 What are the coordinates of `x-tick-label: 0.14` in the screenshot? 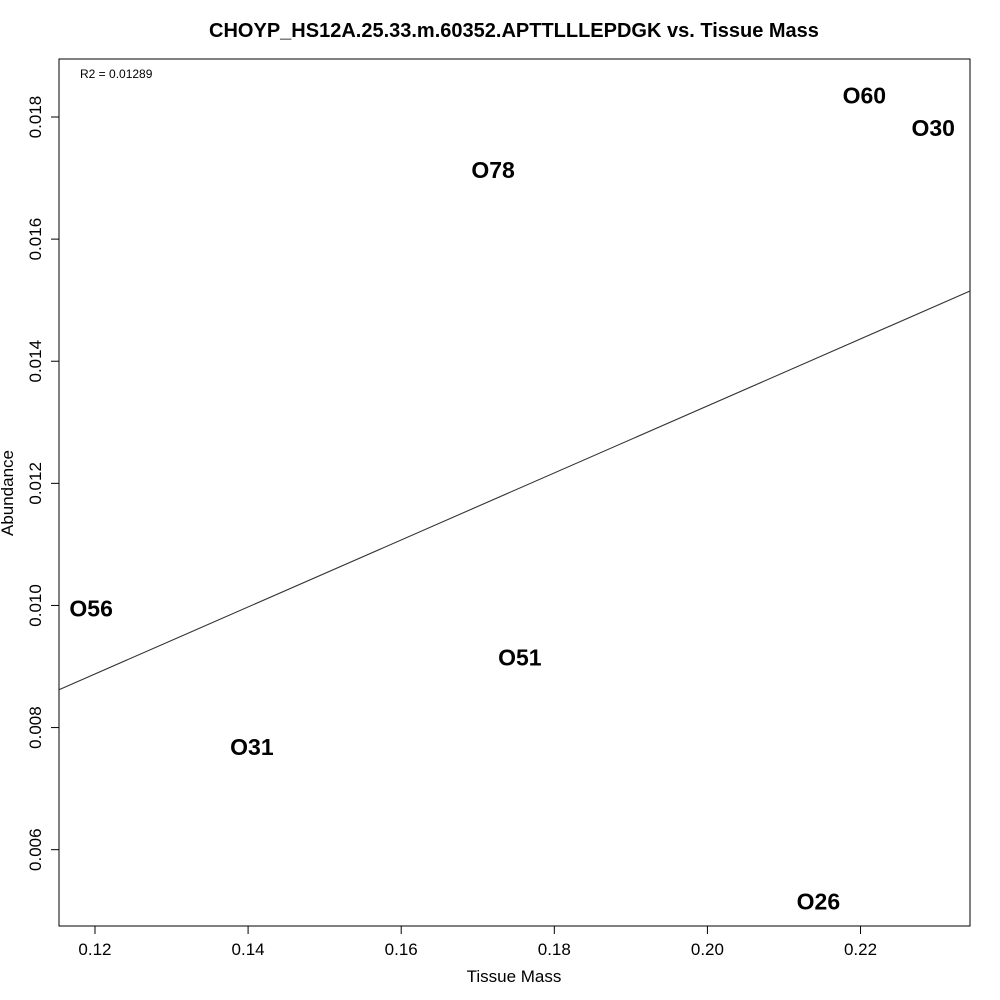 It's located at (248, 949).